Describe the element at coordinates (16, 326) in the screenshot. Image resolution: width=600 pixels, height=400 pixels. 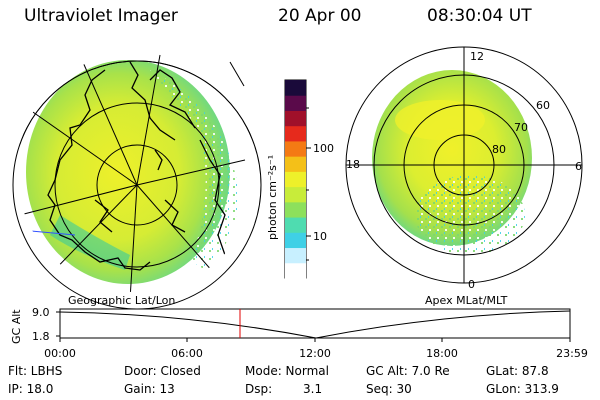
I see `alt-axis-label: GC Alt` at that location.